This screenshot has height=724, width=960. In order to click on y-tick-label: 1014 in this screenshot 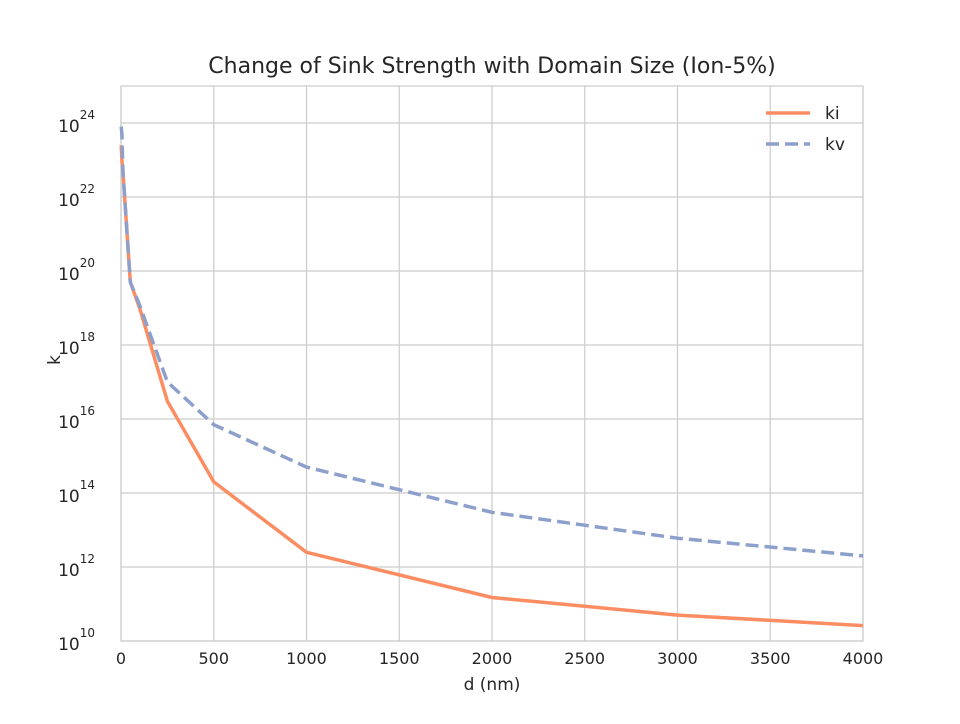, I will do `click(76, 492)`.